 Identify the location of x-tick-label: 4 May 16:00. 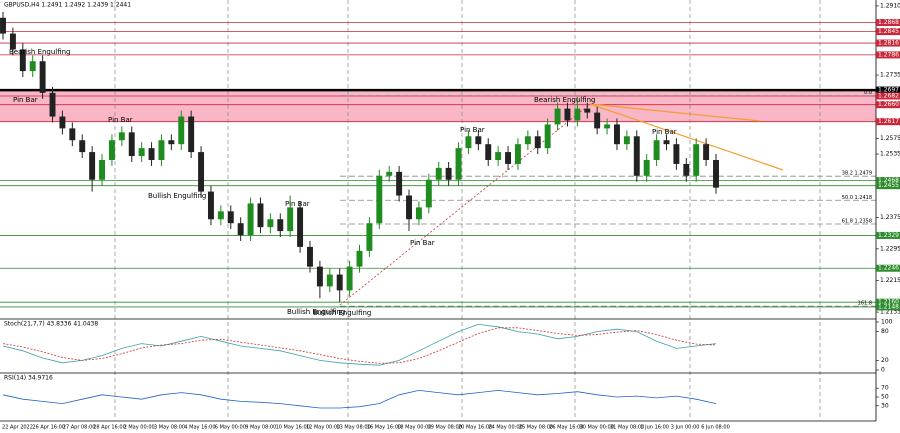
(199, 428).